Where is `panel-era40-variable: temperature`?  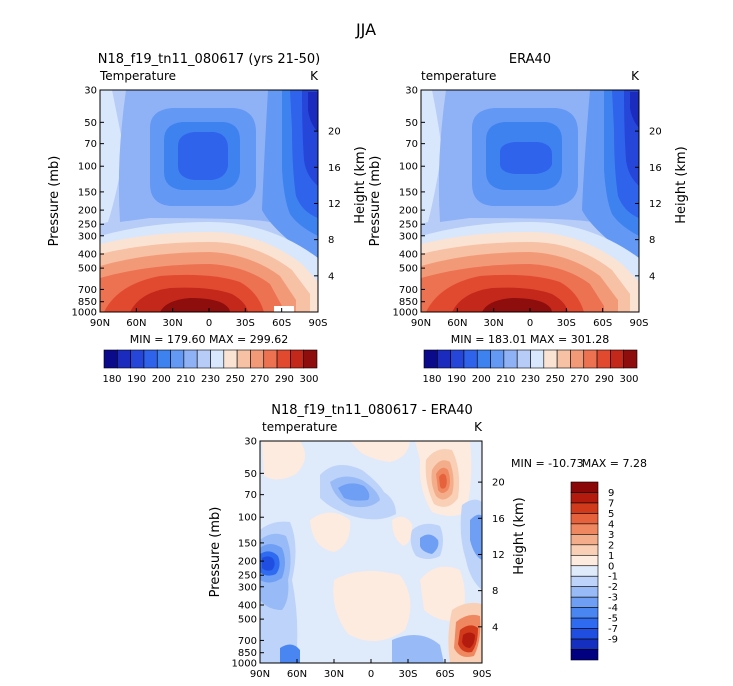
panel-era40-variable: temperature is located at coordinates (458, 76).